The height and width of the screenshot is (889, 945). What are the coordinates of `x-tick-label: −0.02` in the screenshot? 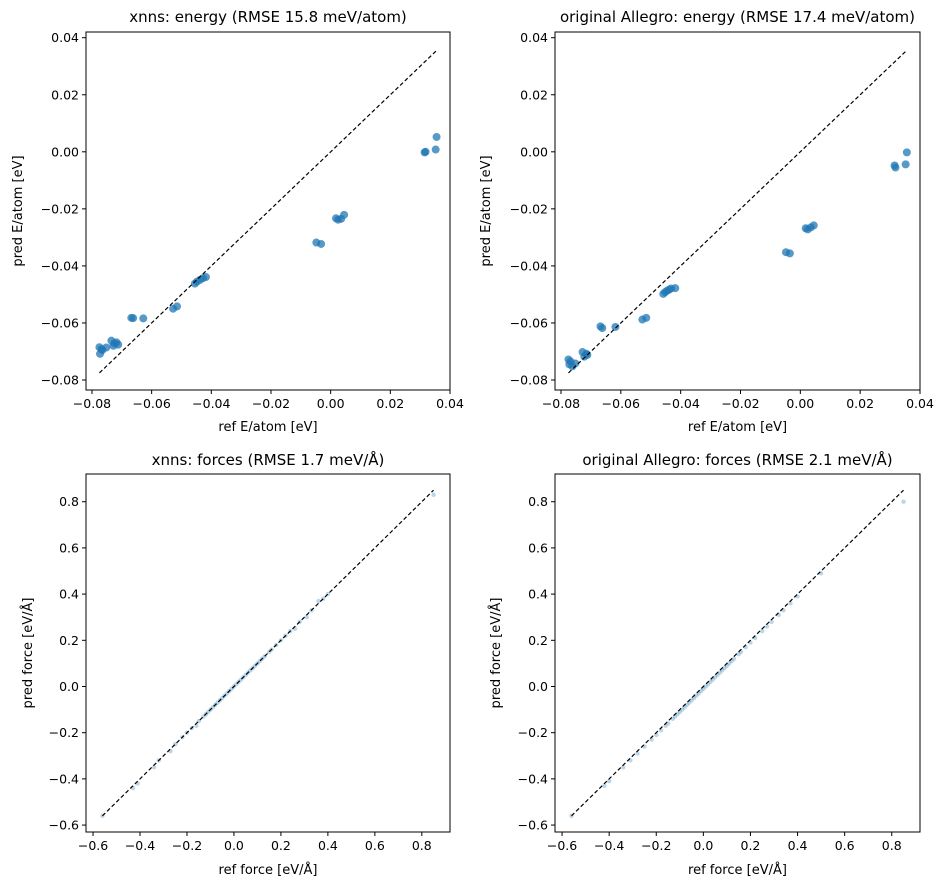 It's located at (740, 403).